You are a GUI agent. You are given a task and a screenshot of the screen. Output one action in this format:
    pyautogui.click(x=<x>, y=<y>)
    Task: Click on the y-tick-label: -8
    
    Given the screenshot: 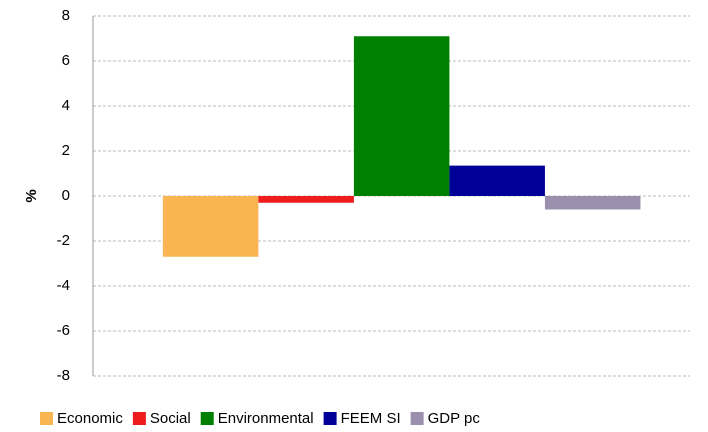 What is the action you would take?
    pyautogui.click(x=63, y=375)
    